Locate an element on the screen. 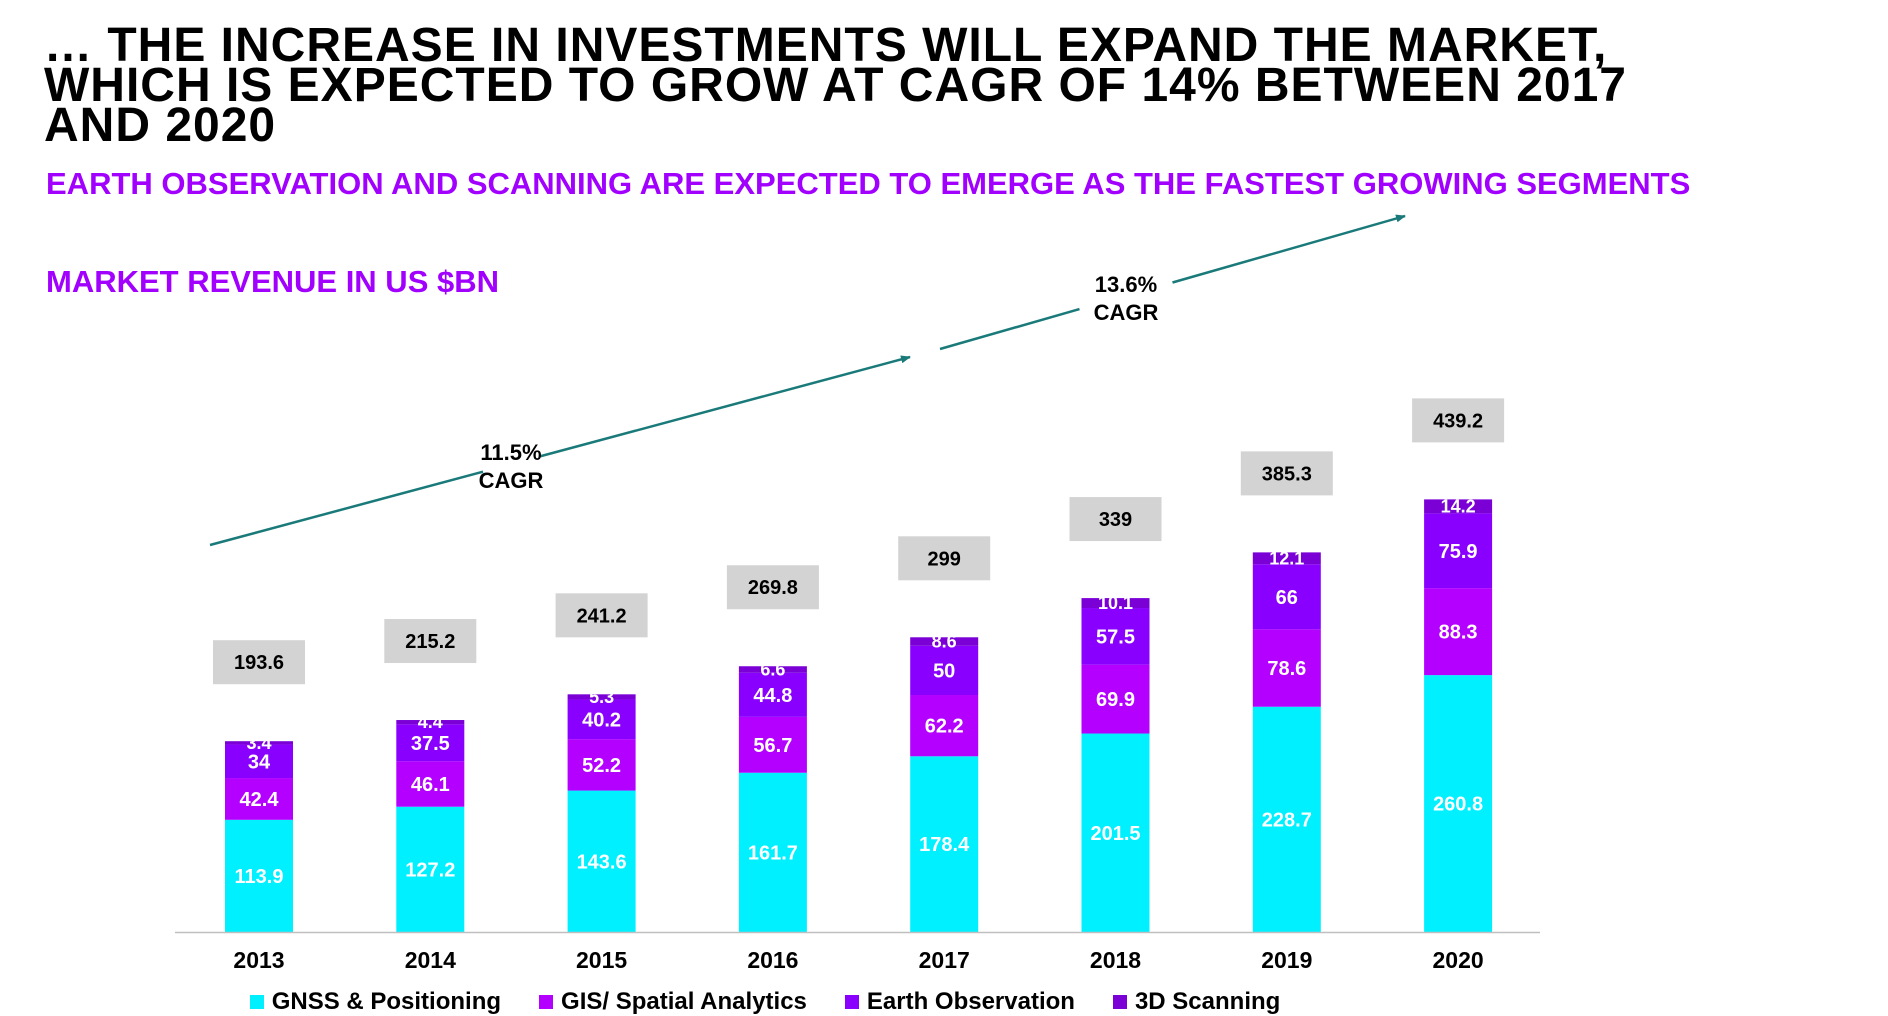 Image resolution: width=1888 pixels, height=1016 pixels. data-label-scan-2015: 5.3 is located at coordinates (601, 697).